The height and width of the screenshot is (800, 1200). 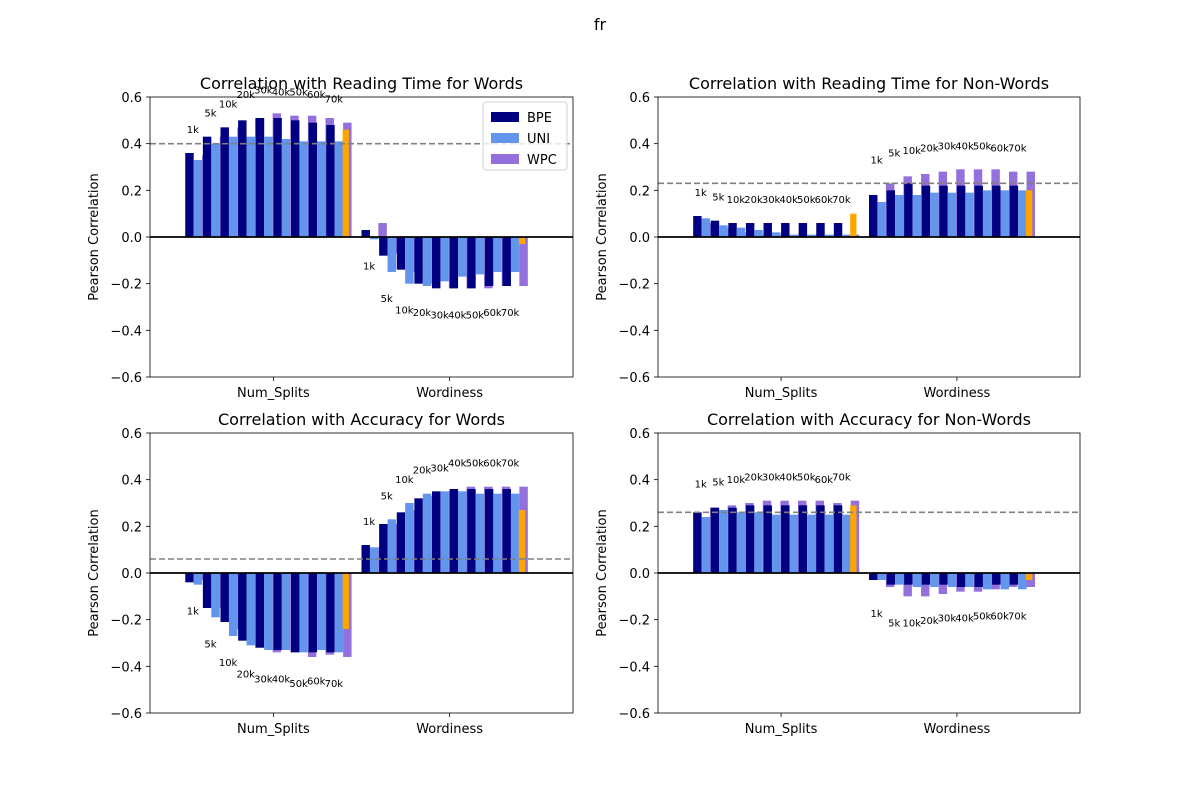 I want to click on legend-swatch-wpc, so click(x=505, y=159).